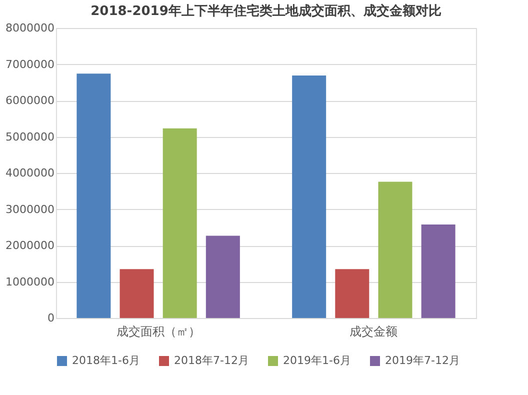 This screenshot has height=395, width=528. What do you see at coordinates (30, 281) in the screenshot?
I see `y-tick-label: 1000000` at bounding box center [30, 281].